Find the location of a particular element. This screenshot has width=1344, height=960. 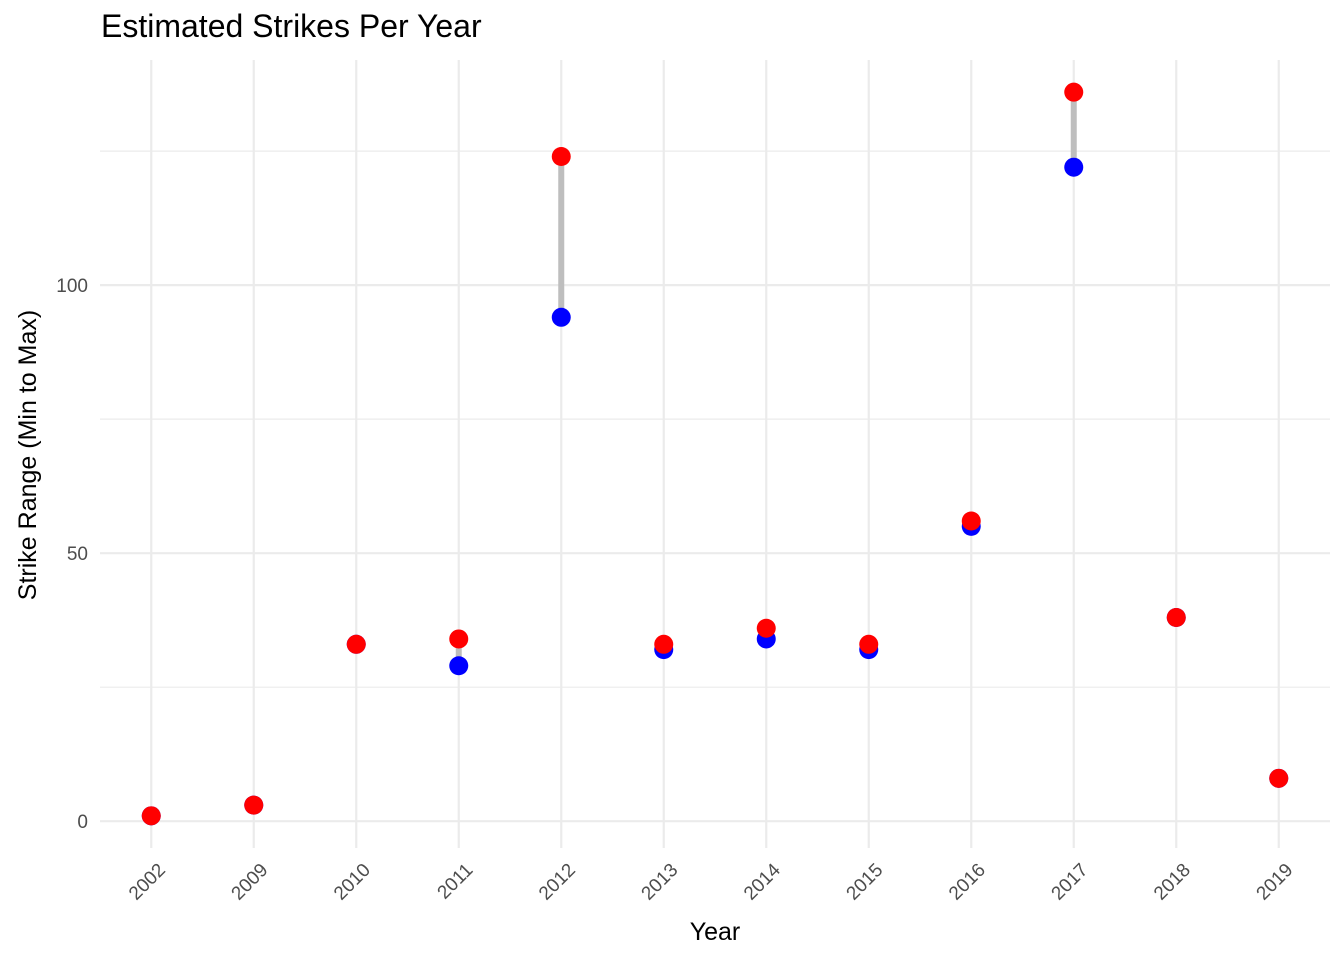

x-tick-label: 2016 is located at coordinates (967, 882).